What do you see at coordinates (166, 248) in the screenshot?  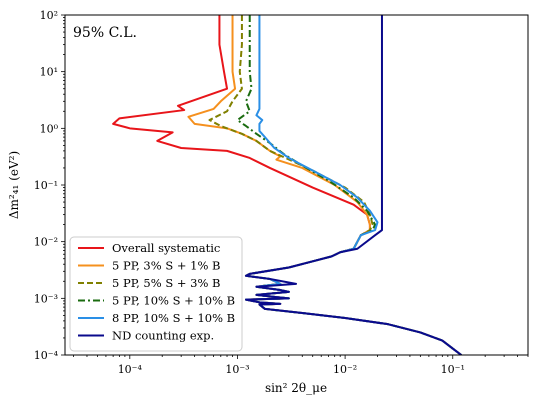 I see `legend-label: Overall systematic` at bounding box center [166, 248].